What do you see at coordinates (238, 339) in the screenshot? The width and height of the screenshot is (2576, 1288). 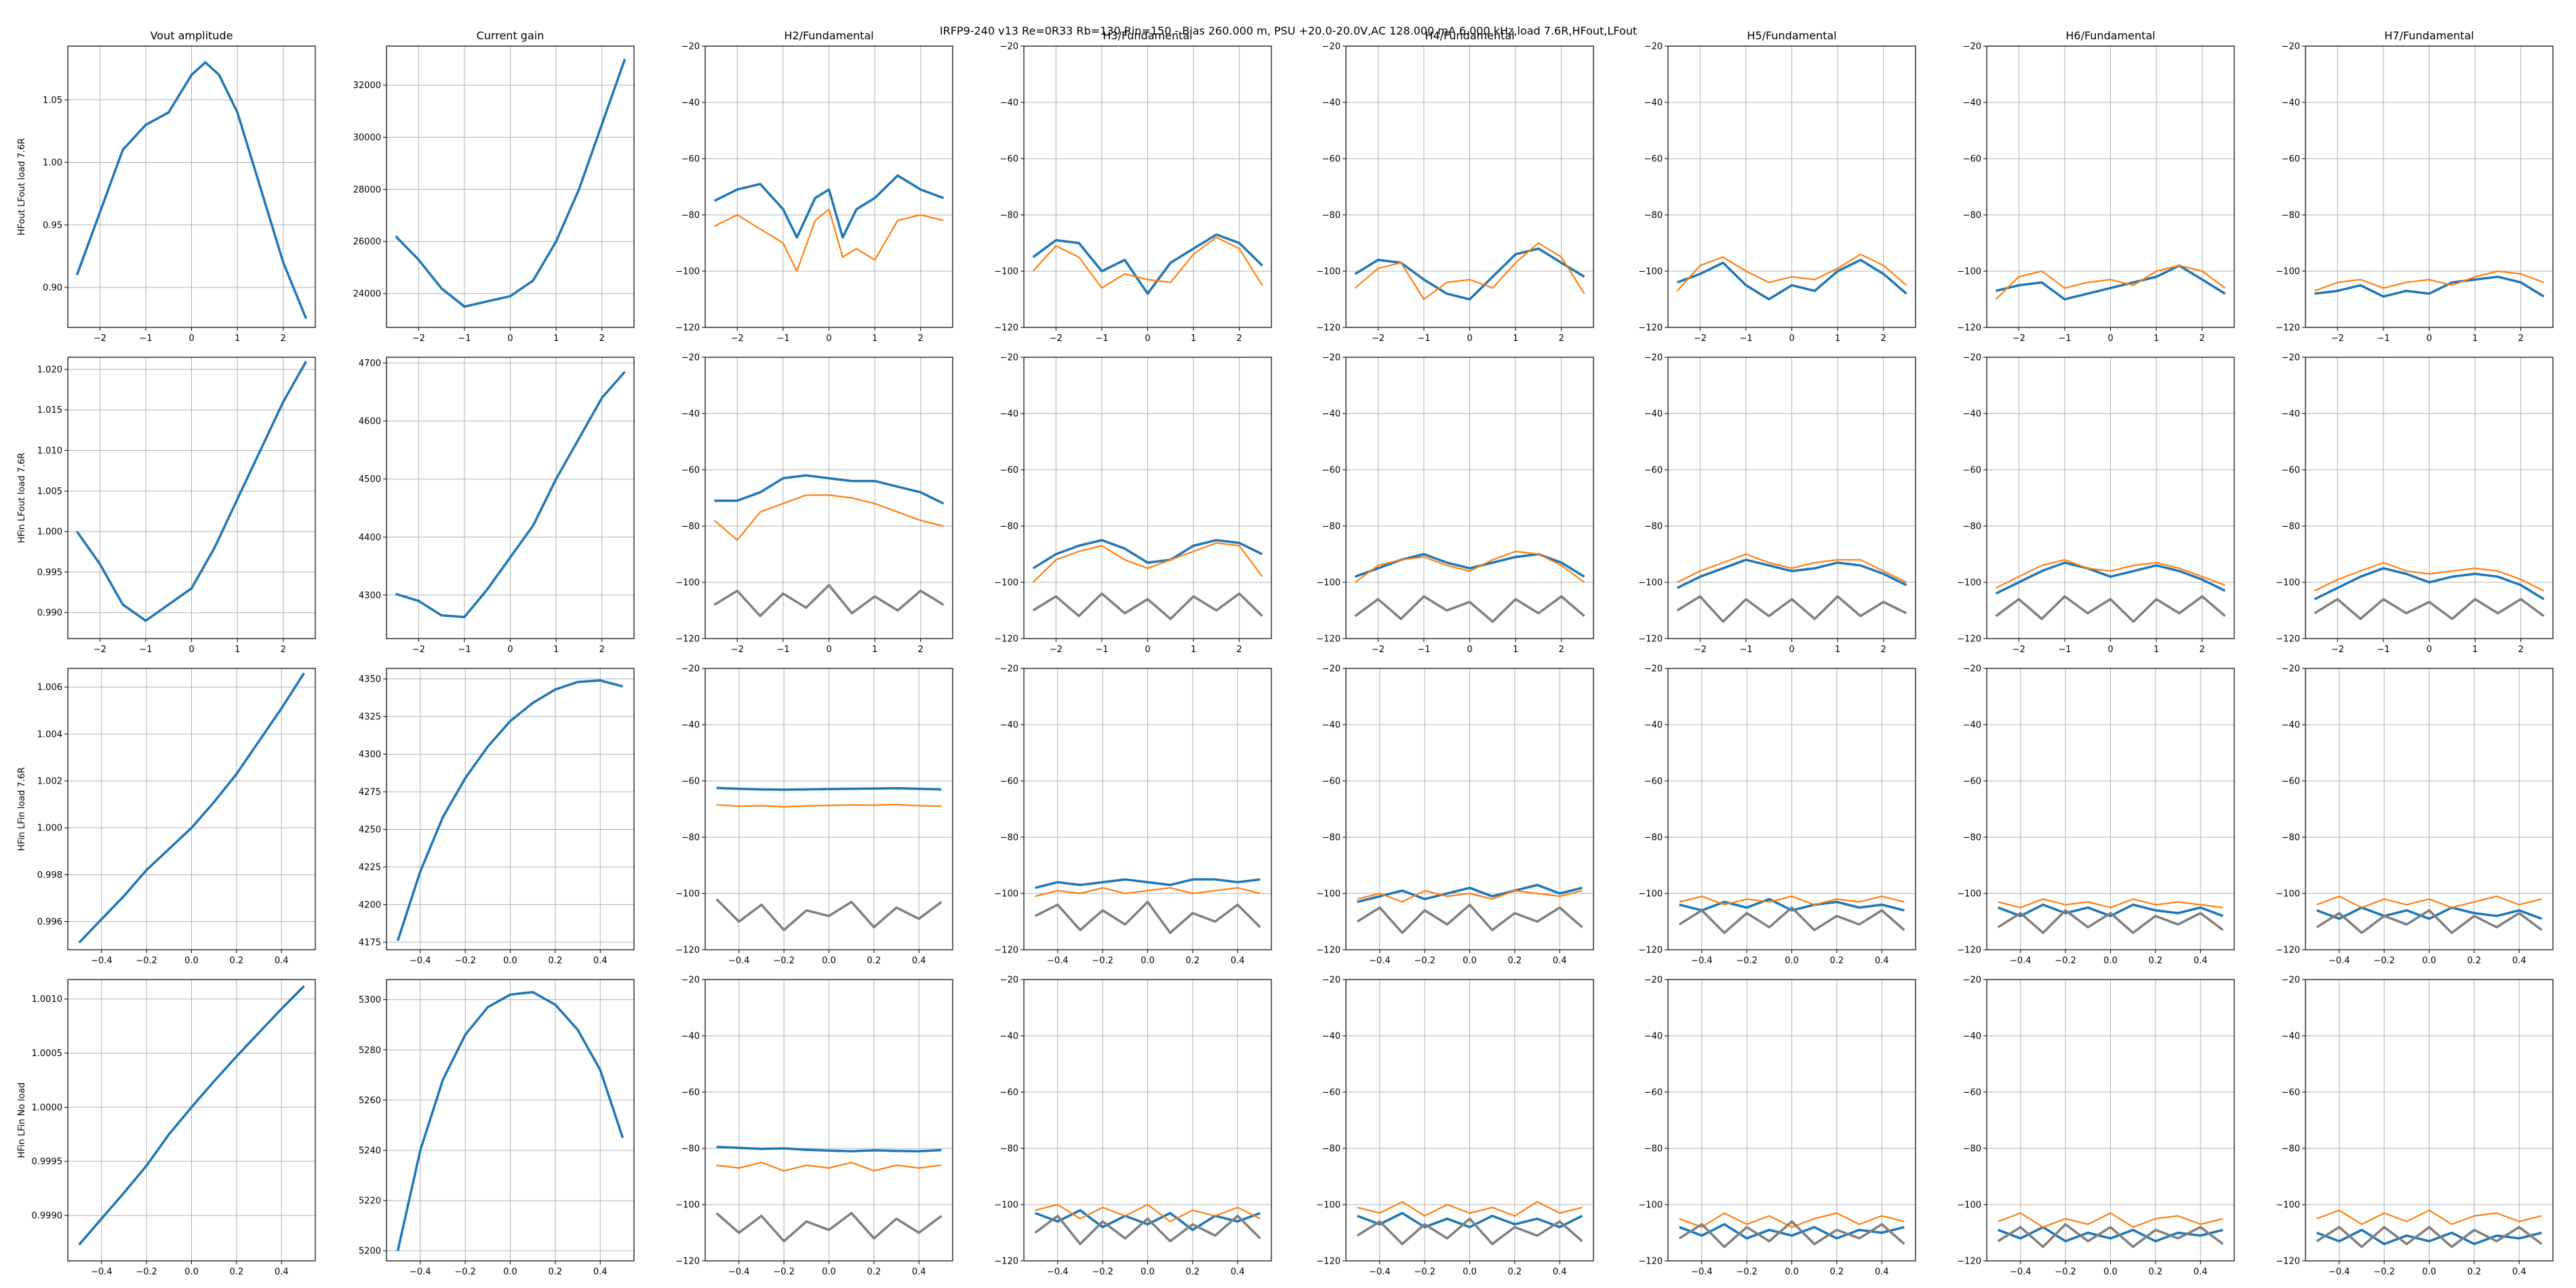 I see `x-tick-label: 1` at bounding box center [238, 339].